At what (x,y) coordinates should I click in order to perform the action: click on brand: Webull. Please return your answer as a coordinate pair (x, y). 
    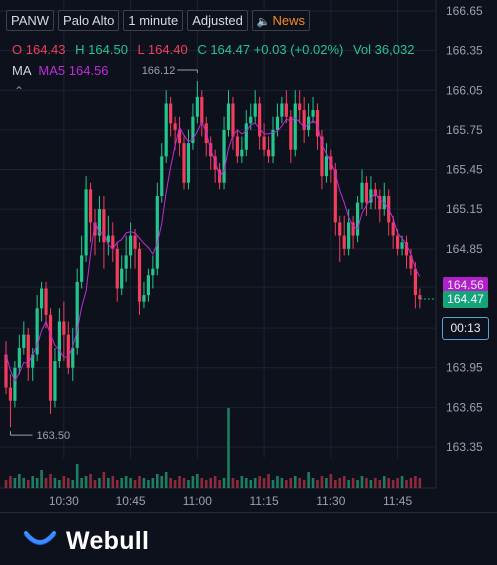
    Looking at the image, I should click on (85, 541).